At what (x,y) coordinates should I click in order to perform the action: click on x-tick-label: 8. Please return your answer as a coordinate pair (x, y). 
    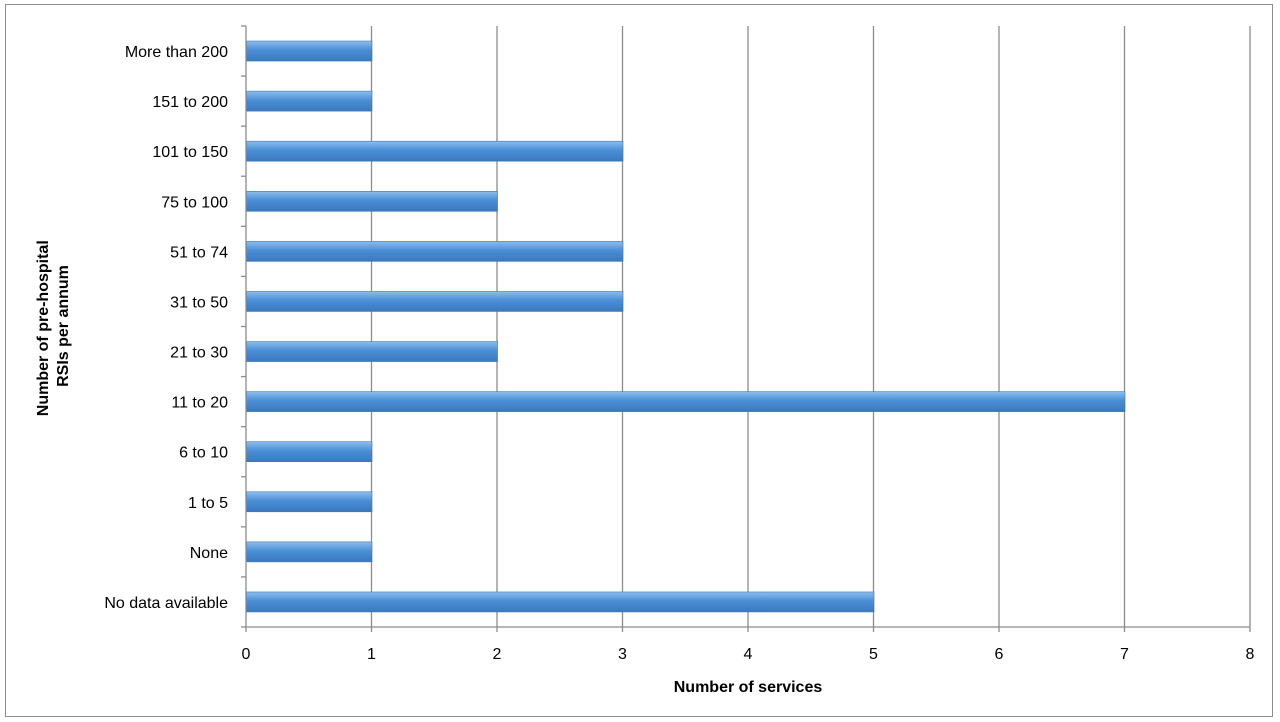
    Looking at the image, I should click on (1250, 654).